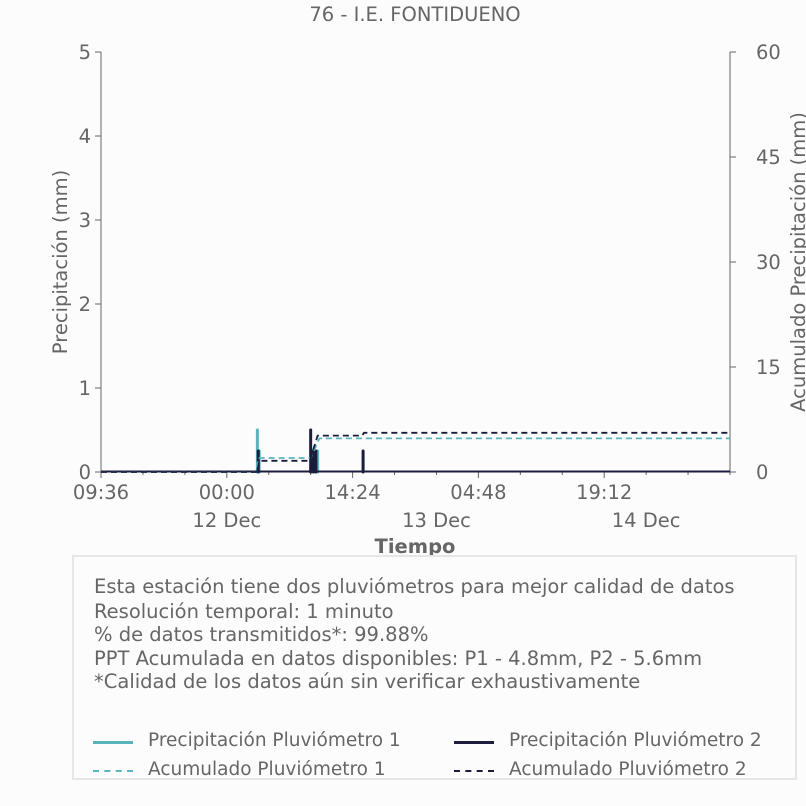 Image resolution: width=806 pixels, height=806 pixels. I want to click on x-tick-label: 00:00, so click(227, 492).